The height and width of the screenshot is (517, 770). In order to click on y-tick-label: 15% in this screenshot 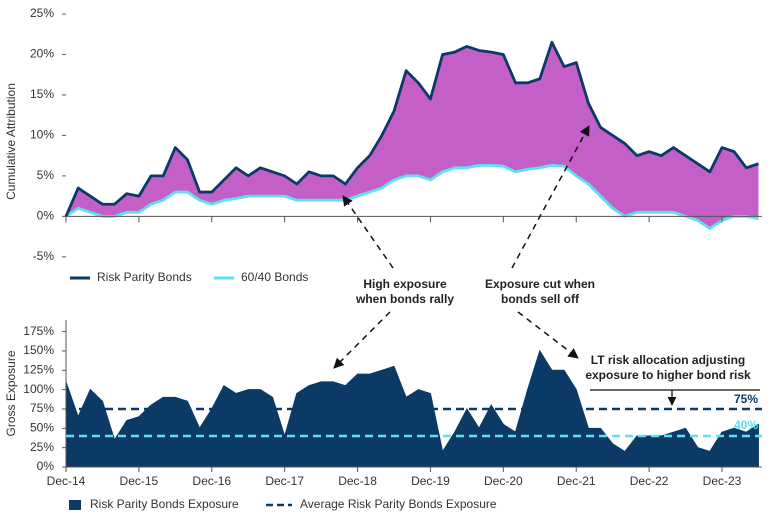, I will do `click(42, 94)`.